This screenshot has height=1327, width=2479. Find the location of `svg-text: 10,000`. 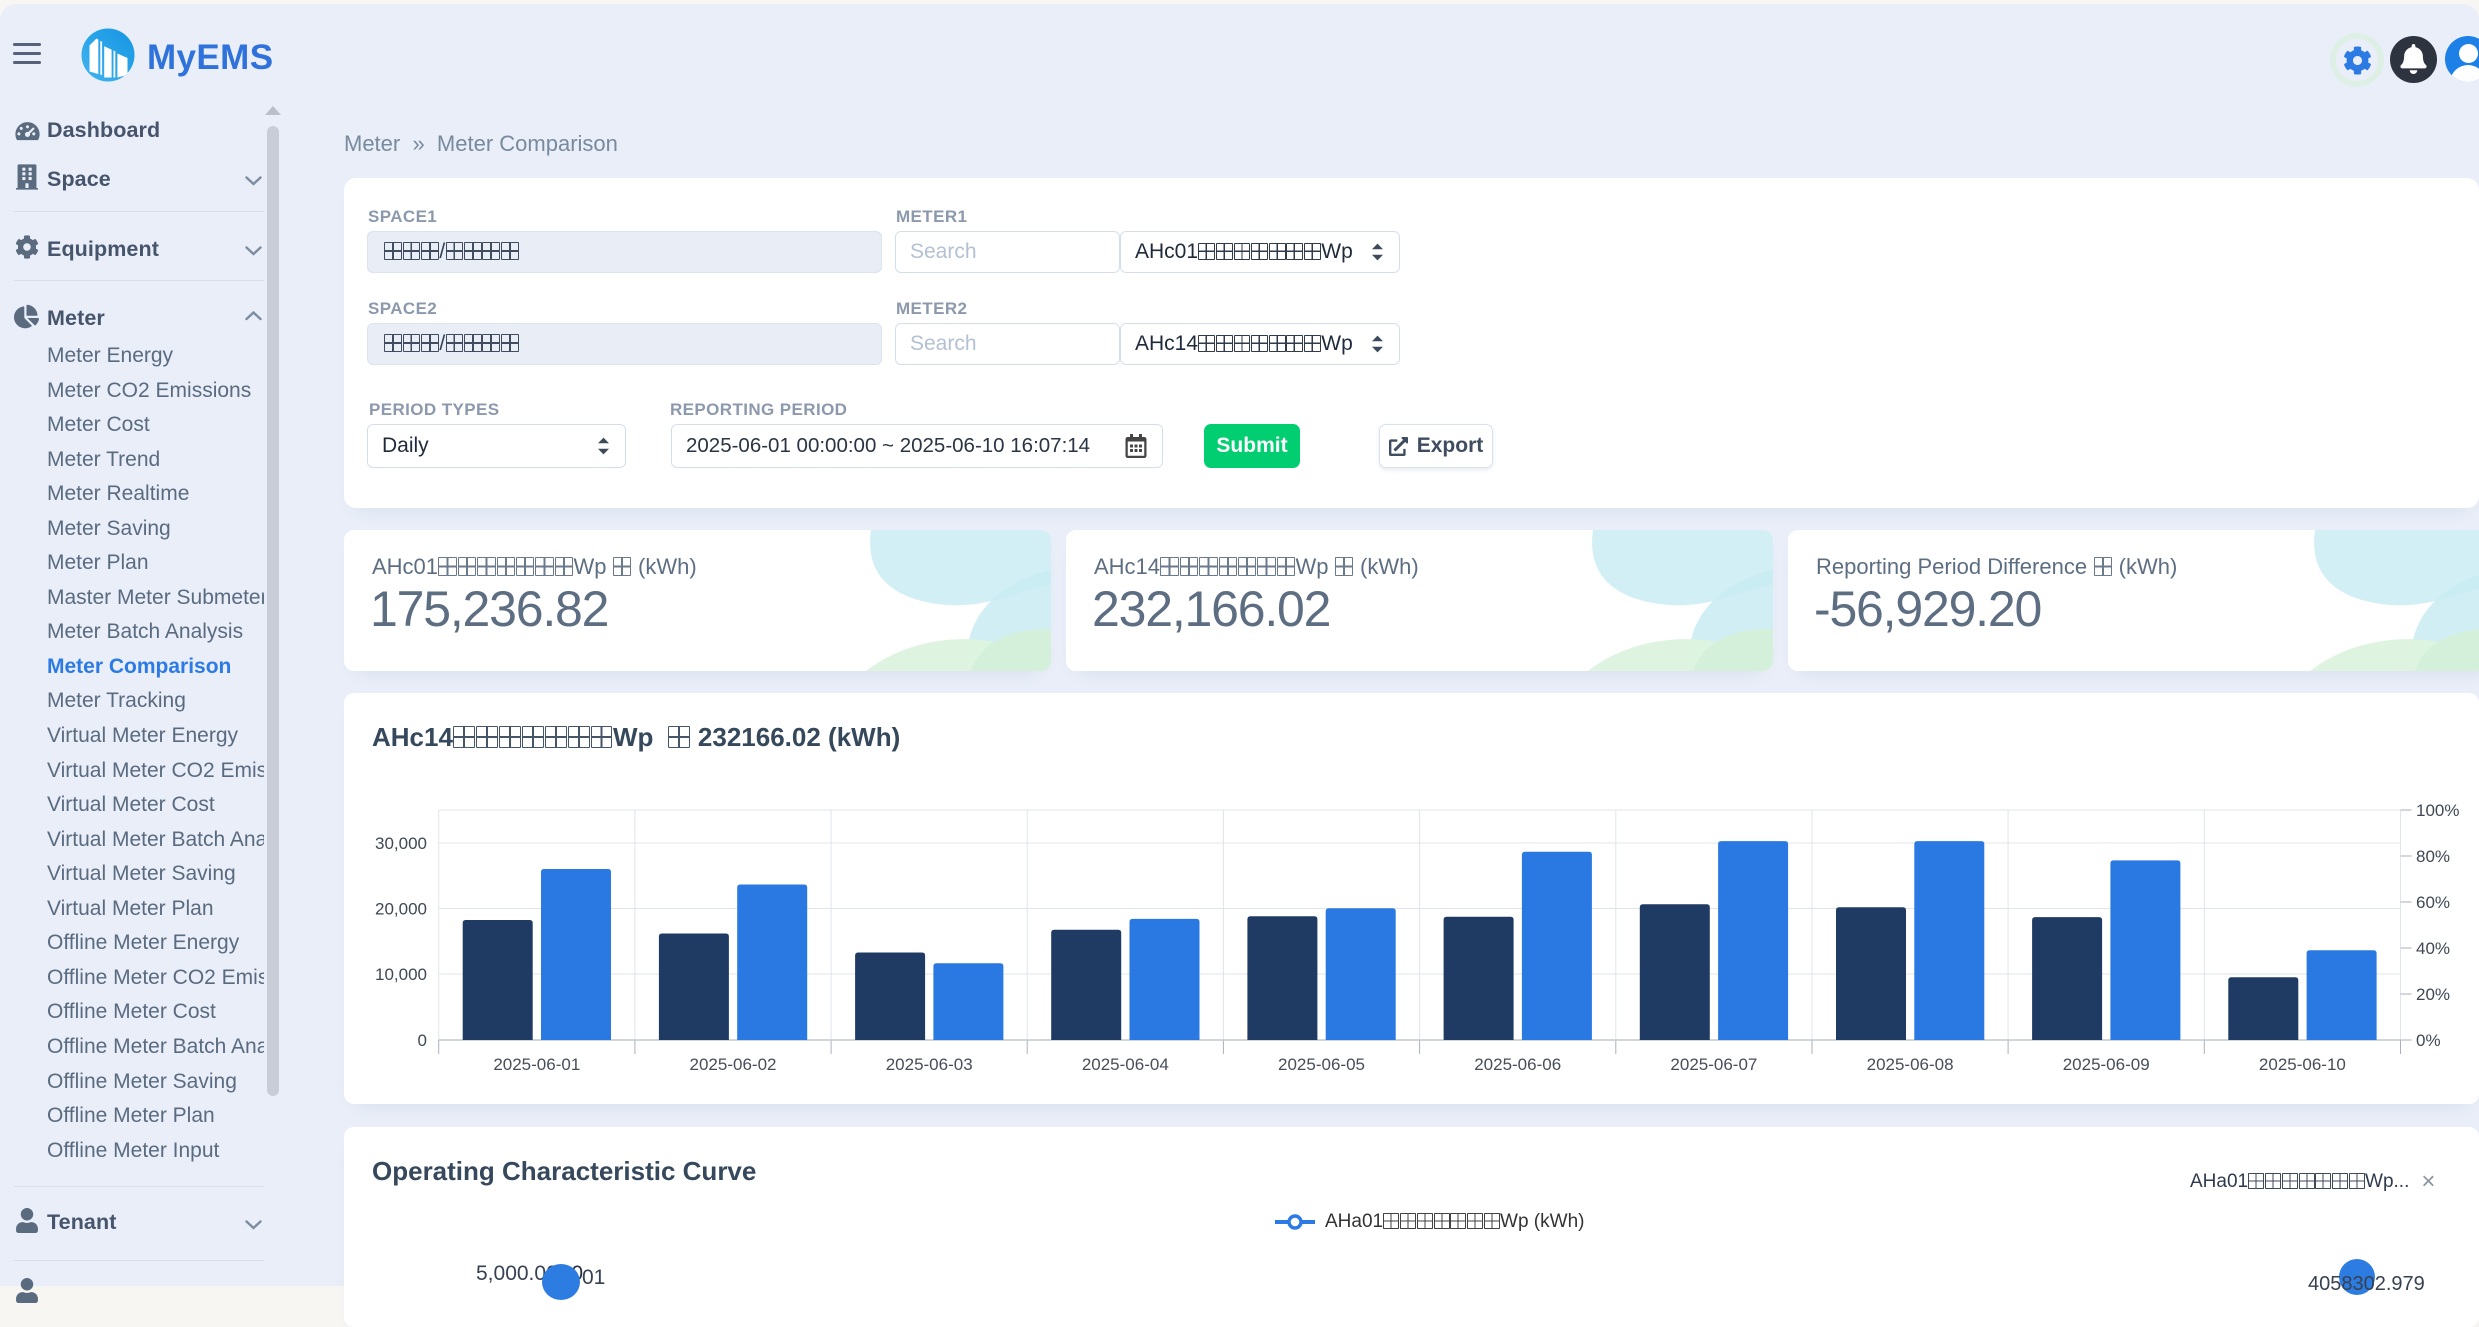

svg-text: 10,000 is located at coordinates (401, 974).